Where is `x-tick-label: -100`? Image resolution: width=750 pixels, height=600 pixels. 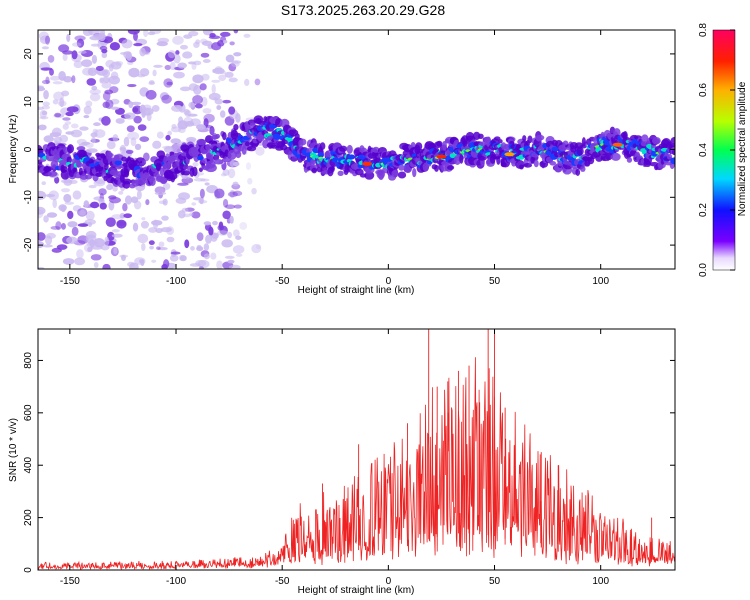
x-tick-label: -100 is located at coordinates (176, 281).